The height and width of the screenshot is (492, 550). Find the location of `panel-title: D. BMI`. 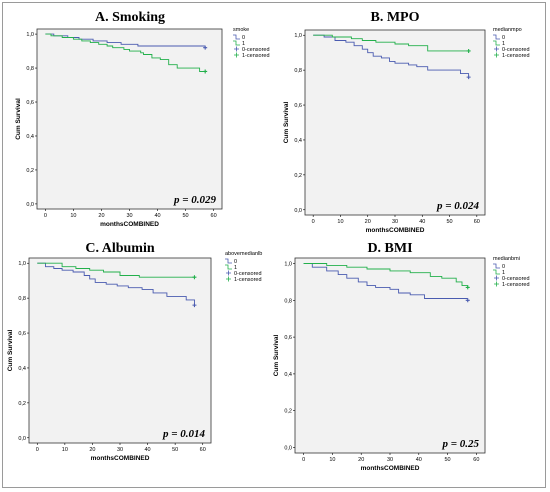

panel-title: D. BMI is located at coordinates (389, 248).